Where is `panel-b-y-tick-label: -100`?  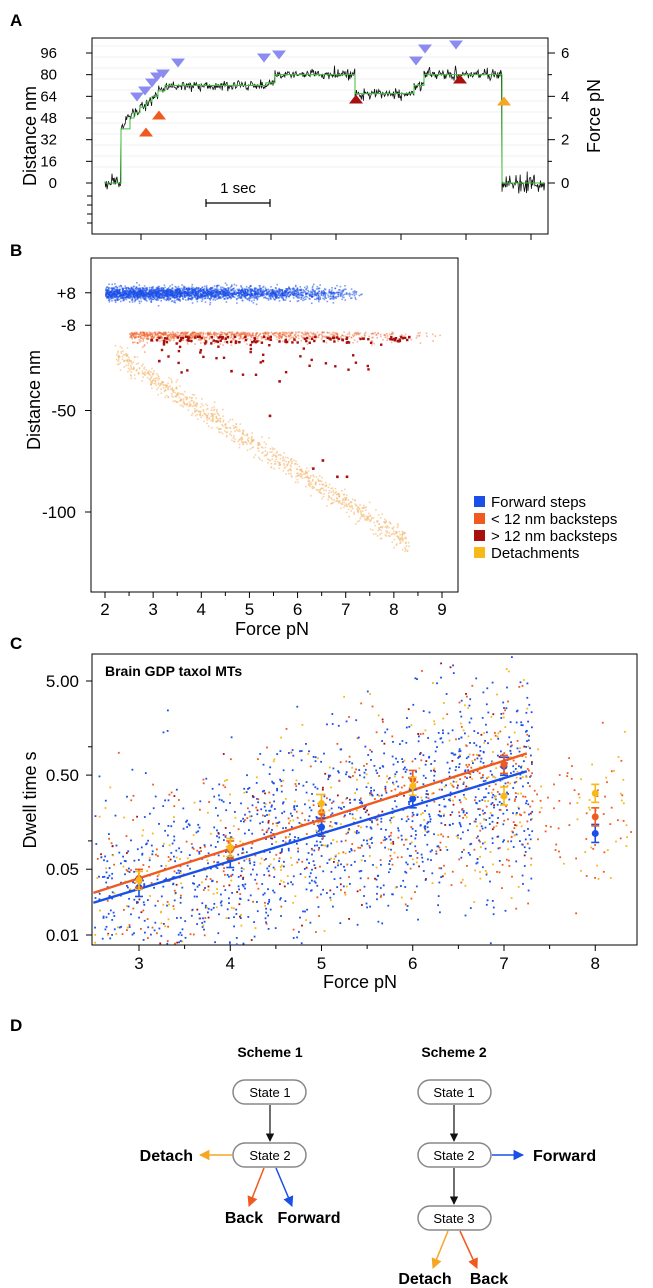
panel-b-y-tick-label: -100 is located at coordinates (59, 512).